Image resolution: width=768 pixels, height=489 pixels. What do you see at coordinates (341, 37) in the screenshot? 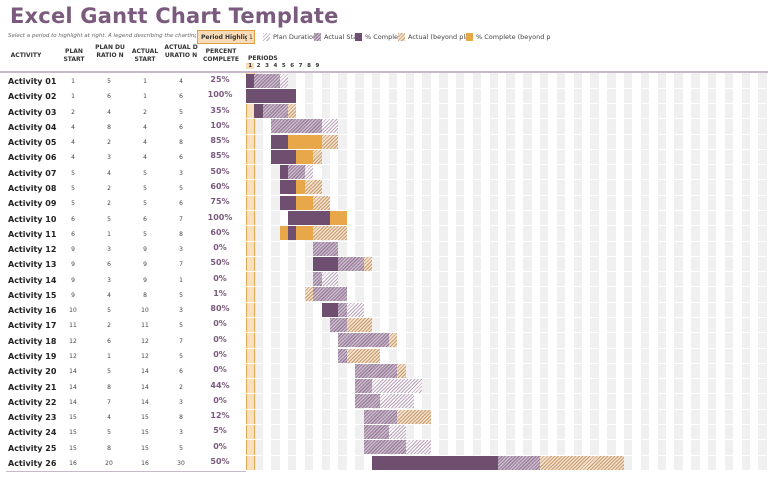
I see `legend-label: Actual Sta` at bounding box center [341, 37].